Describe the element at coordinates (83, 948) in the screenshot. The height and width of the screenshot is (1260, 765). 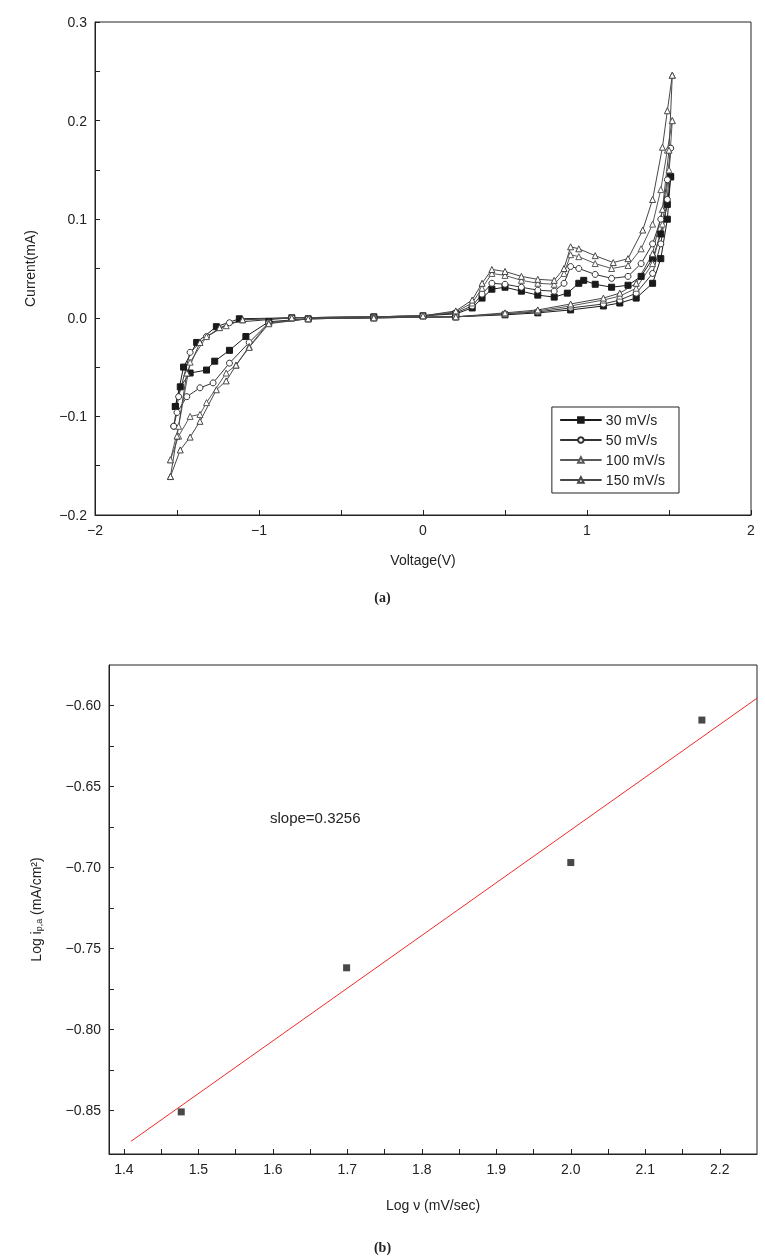
I see `y-tick-label: −0.75` at that location.